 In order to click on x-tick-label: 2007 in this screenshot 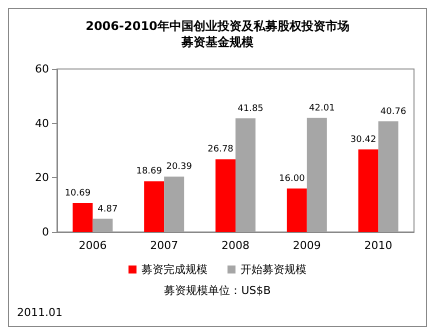, I will do `click(164, 245)`.